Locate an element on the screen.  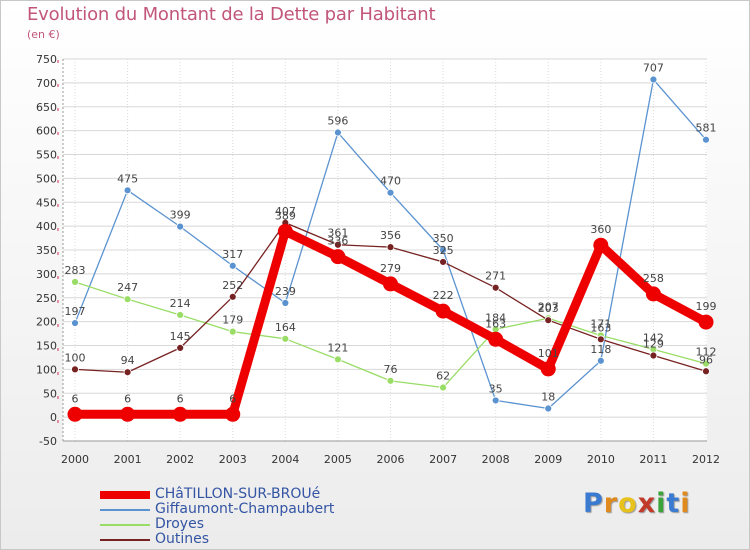
data-label: 96 is located at coordinates (706, 359).